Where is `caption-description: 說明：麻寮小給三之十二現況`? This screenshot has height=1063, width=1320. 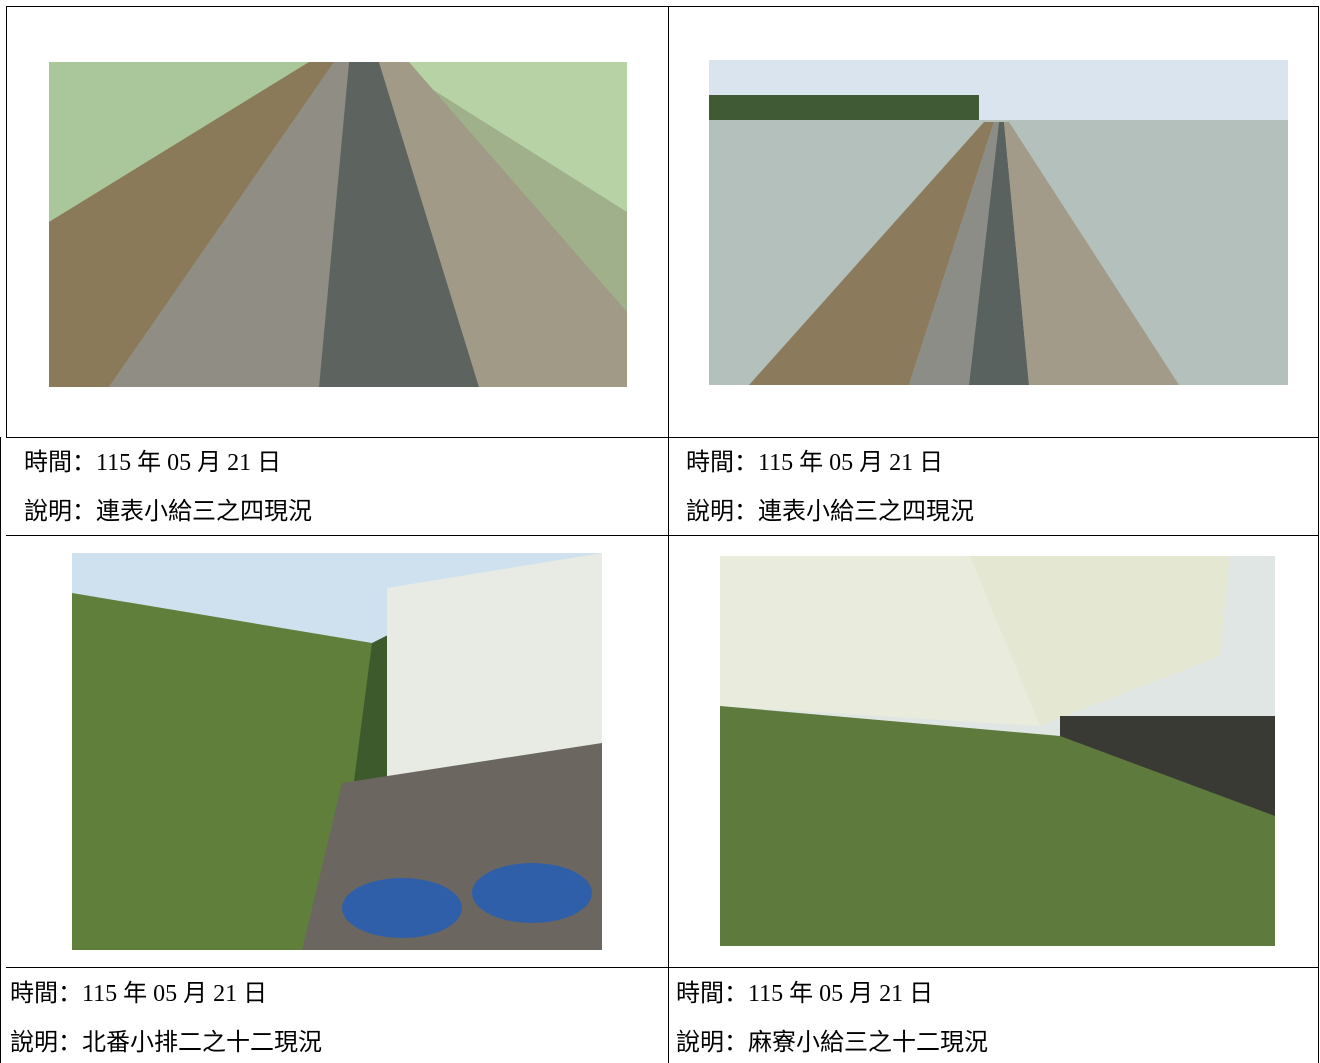 caption-description: 說明：麻寮小給三之十二現況 is located at coordinates (832, 1043).